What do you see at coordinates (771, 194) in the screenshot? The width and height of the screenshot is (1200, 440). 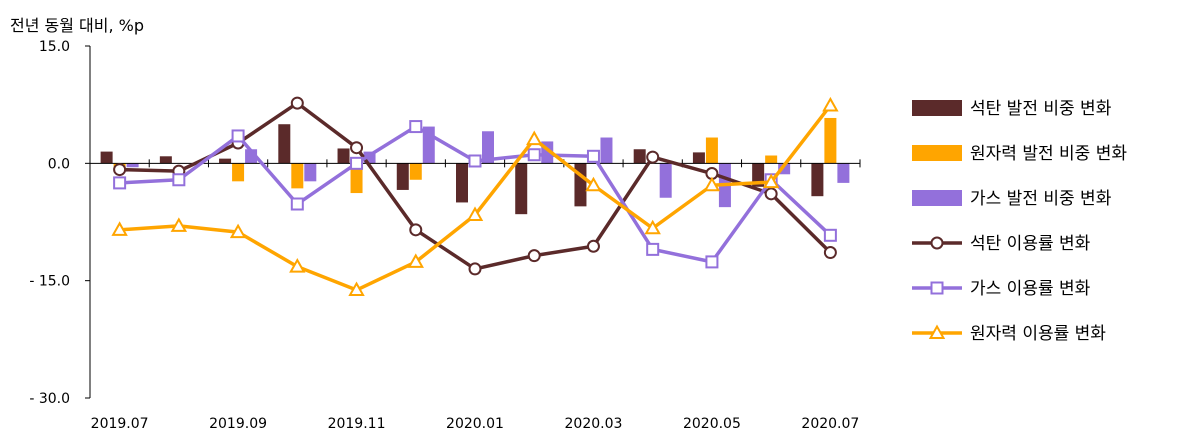 I see `line-1-point-2020.06` at bounding box center [771, 194].